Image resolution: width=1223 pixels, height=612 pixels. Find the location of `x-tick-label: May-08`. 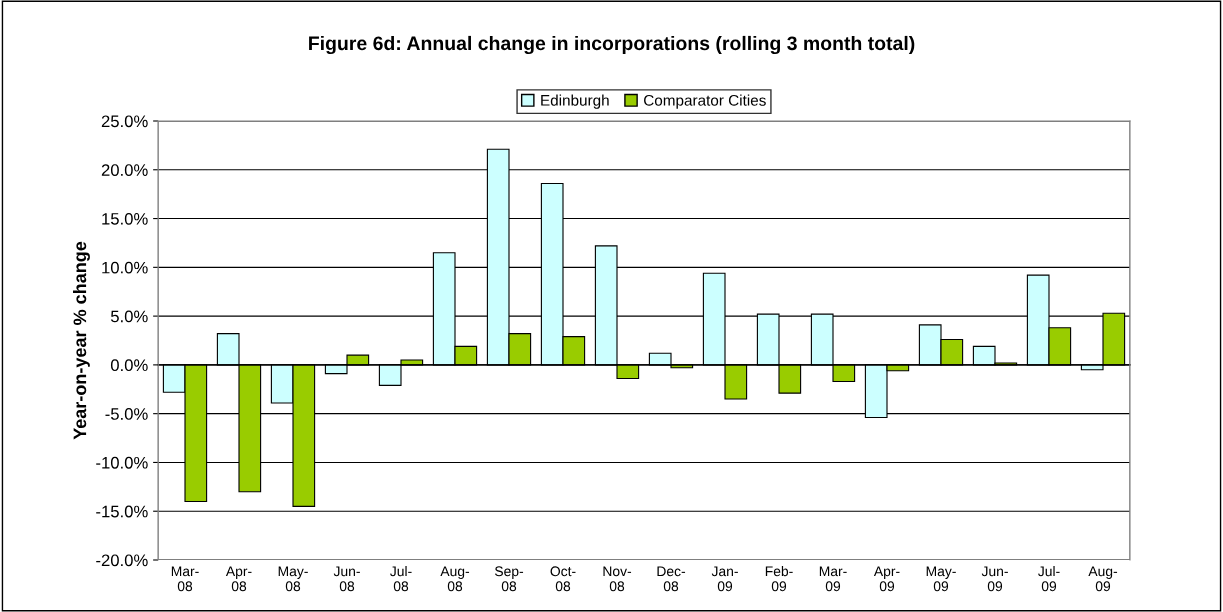

x-tick-label: May-08 is located at coordinates (293, 579).